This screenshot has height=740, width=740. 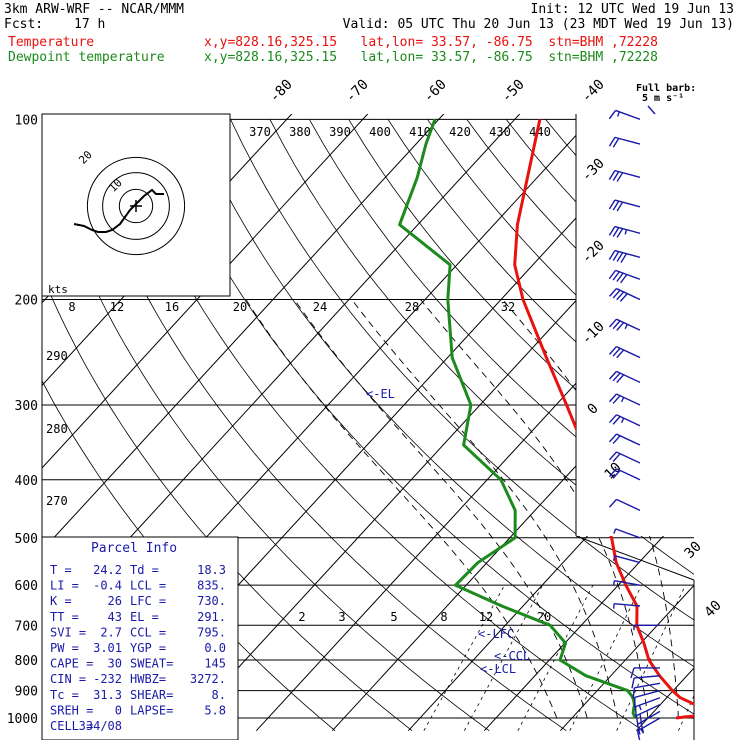 What do you see at coordinates (693, 509) in the screenshot?
I see `moist-adiabat-line` at bounding box center [693, 509].